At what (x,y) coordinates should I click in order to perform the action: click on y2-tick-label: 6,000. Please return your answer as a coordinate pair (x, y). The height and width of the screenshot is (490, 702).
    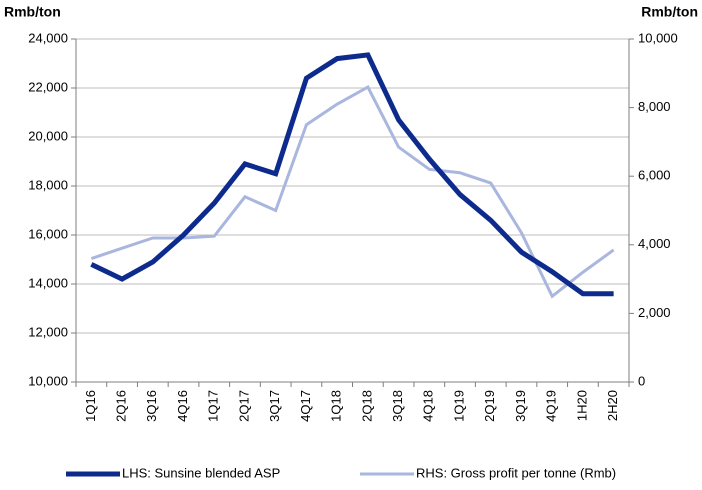
    Looking at the image, I should click on (654, 175).